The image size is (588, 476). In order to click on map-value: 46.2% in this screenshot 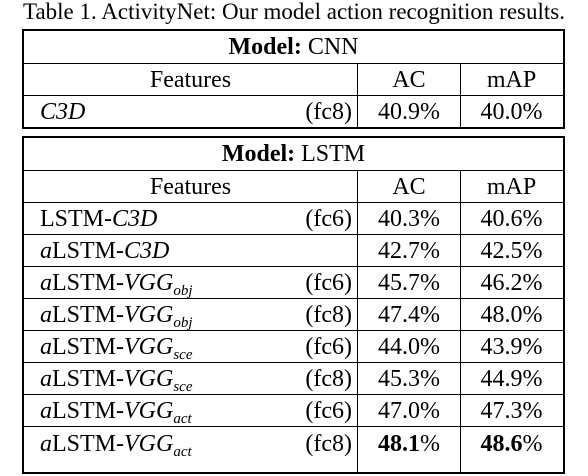, I will do `click(511, 283)`.